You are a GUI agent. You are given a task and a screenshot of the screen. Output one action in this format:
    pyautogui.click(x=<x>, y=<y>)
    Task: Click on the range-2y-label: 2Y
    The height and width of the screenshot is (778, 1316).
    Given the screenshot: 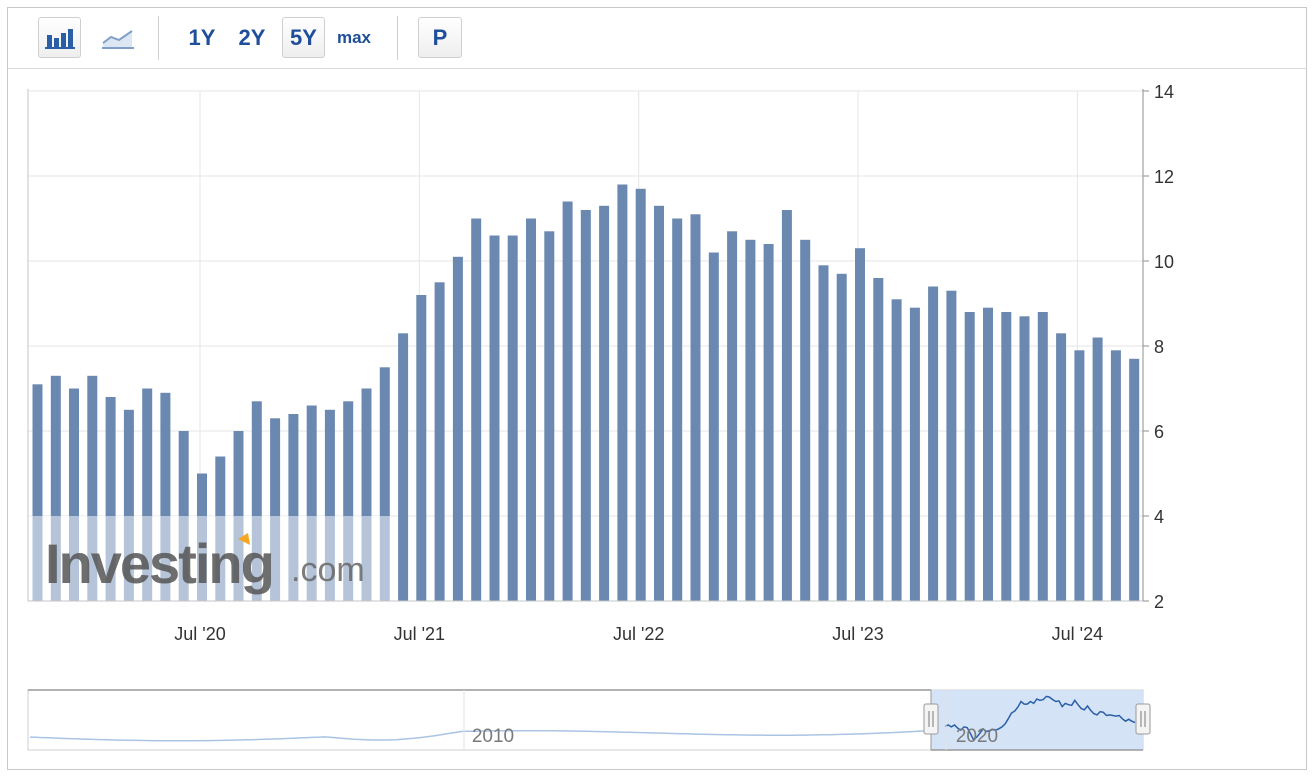 What is the action you would take?
    pyautogui.click(x=252, y=37)
    